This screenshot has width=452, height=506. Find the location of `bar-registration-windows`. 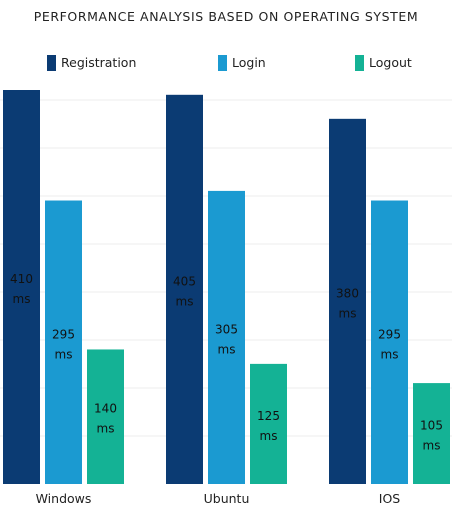

bar-registration-windows is located at coordinates (21, 287).